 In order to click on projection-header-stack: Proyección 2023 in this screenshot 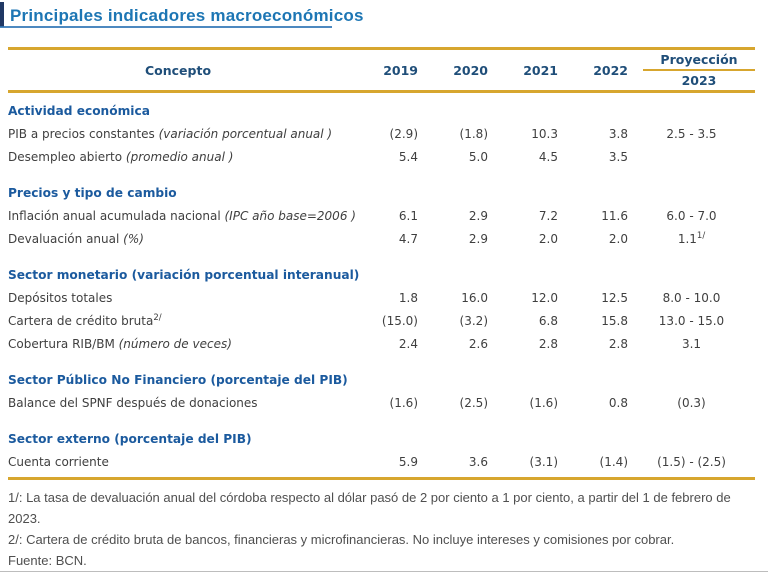, I will do `click(699, 70)`.